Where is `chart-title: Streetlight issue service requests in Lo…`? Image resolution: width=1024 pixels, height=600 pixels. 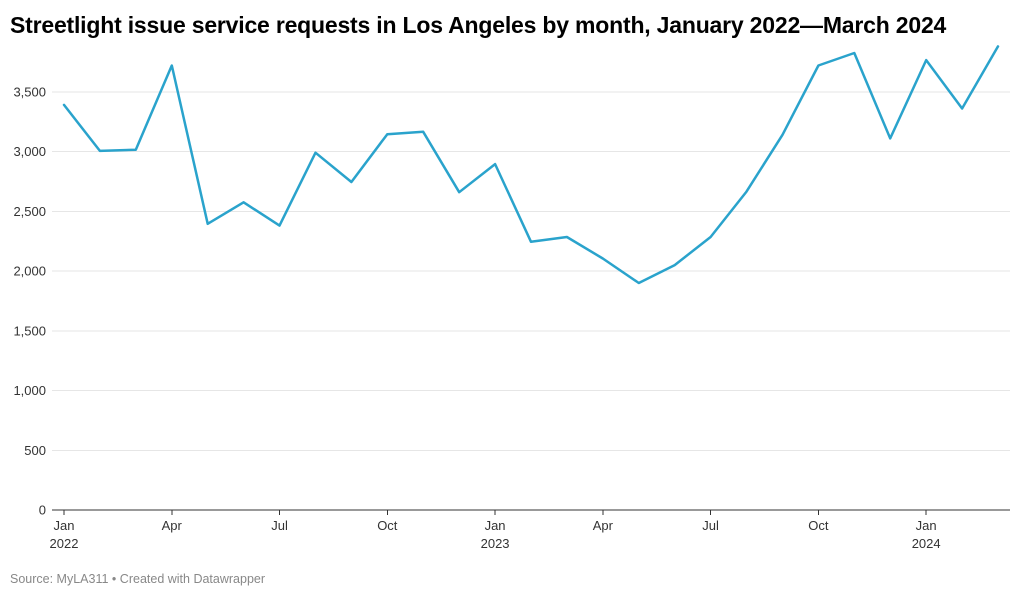
chart-title: Streetlight issue service requests in Lo… is located at coordinates (478, 25).